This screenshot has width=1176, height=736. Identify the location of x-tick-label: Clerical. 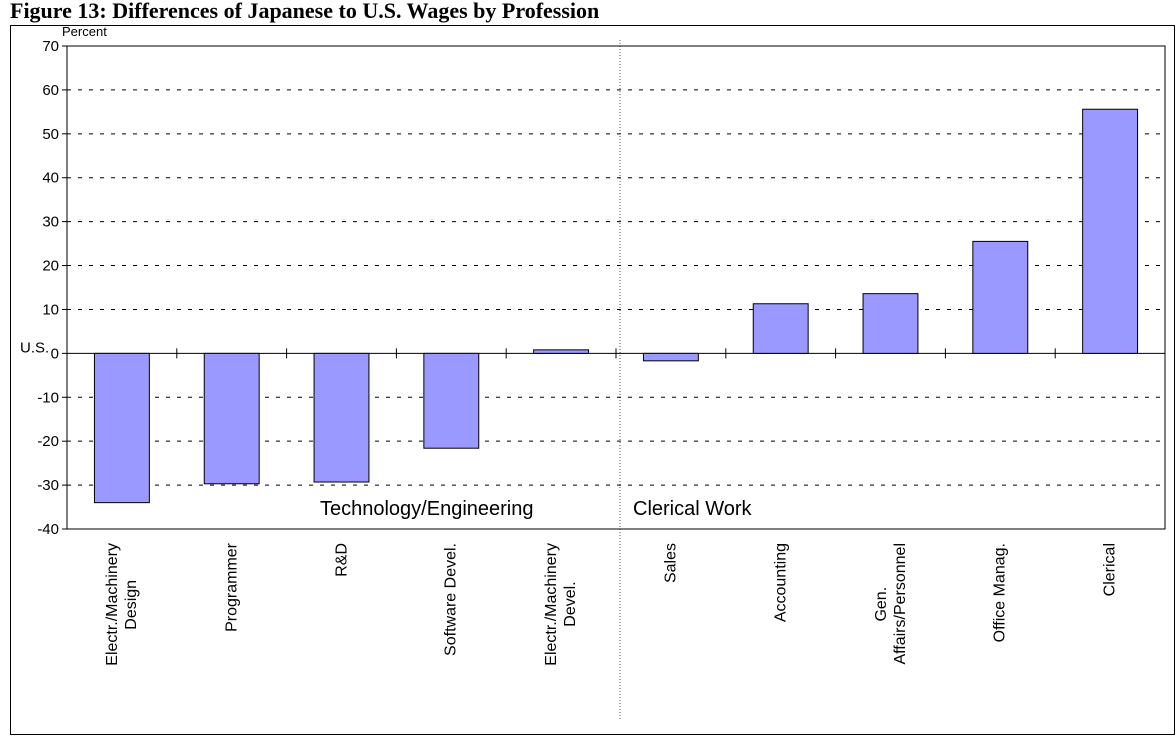
(1110, 570).